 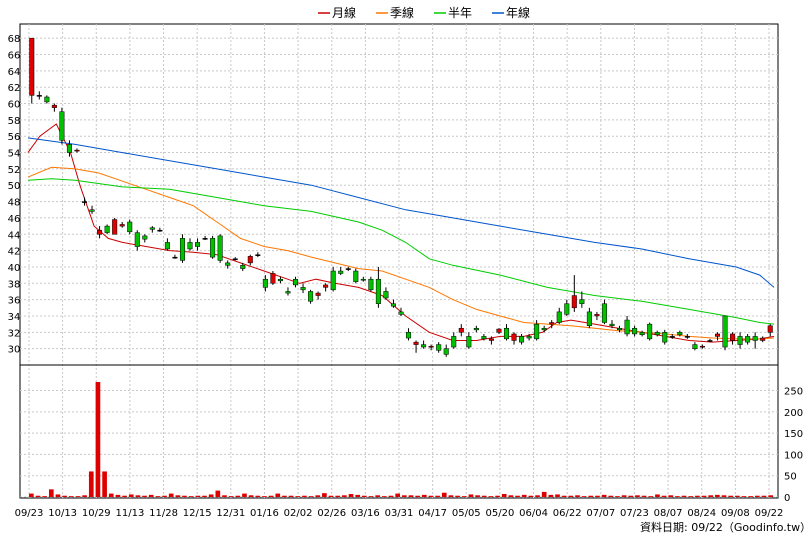 What do you see at coordinates (466, 513) in the screenshot?
I see `date-tick-label: 05/05` at bounding box center [466, 513].